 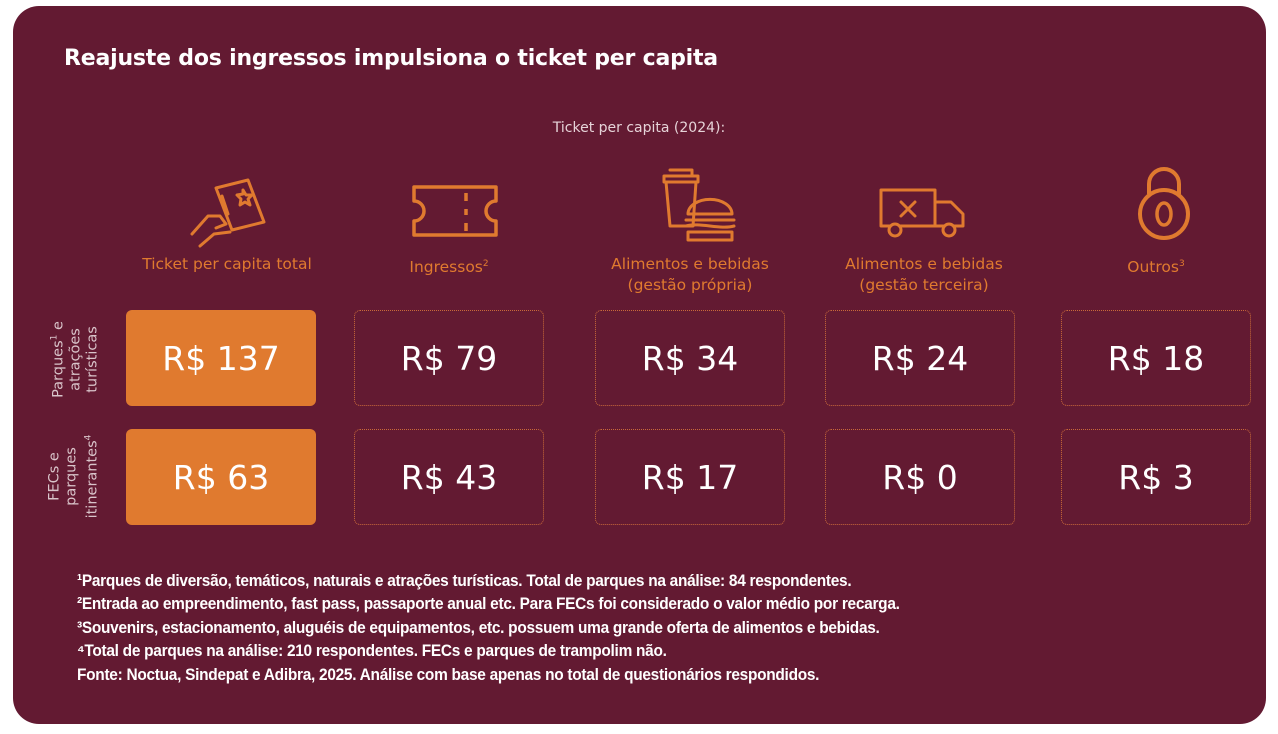 What do you see at coordinates (221, 477) in the screenshot?
I see `cell-fecs-ticket-total: R$ 63` at bounding box center [221, 477].